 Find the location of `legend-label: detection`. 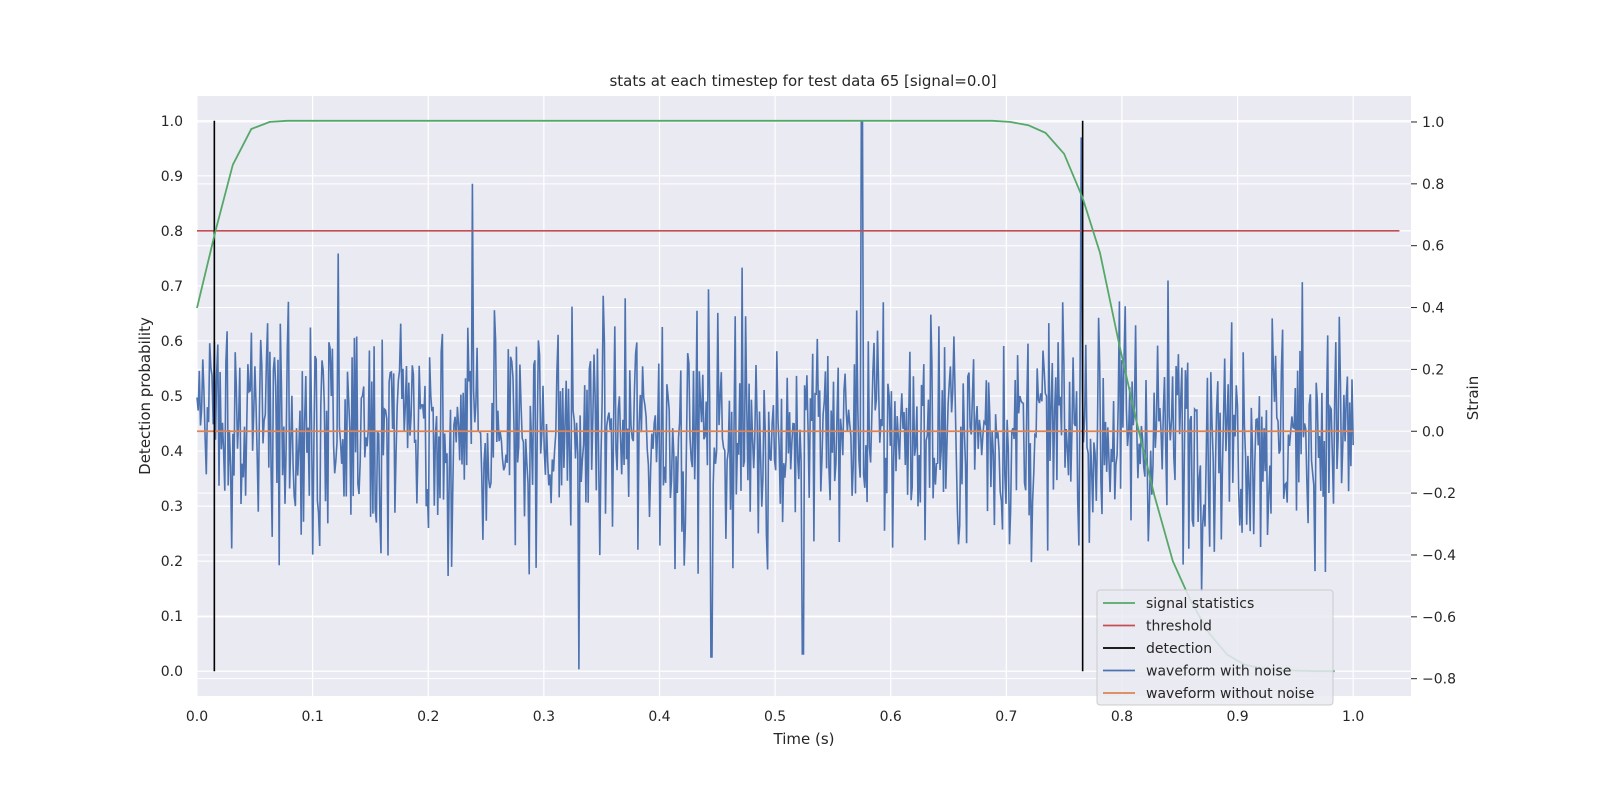

legend-label: detection is located at coordinates (1179, 649).